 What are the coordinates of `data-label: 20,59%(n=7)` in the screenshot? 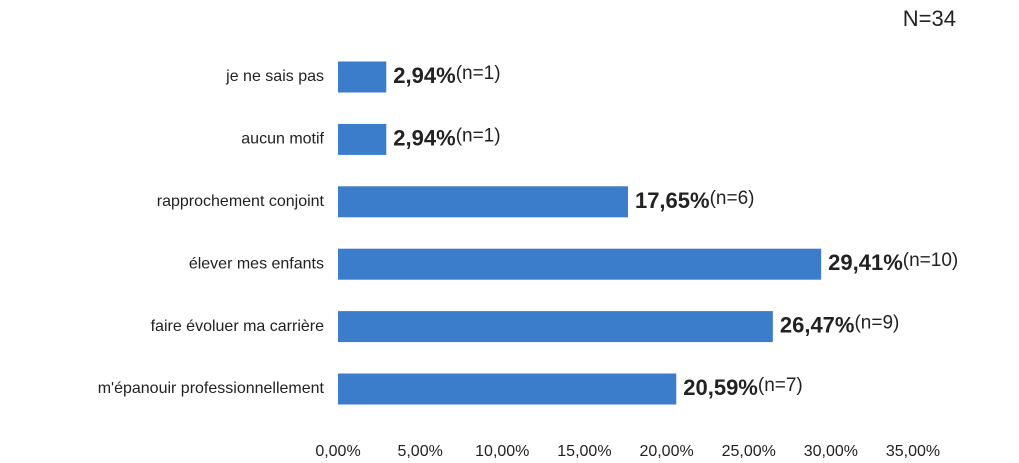 It's located at (743, 387).